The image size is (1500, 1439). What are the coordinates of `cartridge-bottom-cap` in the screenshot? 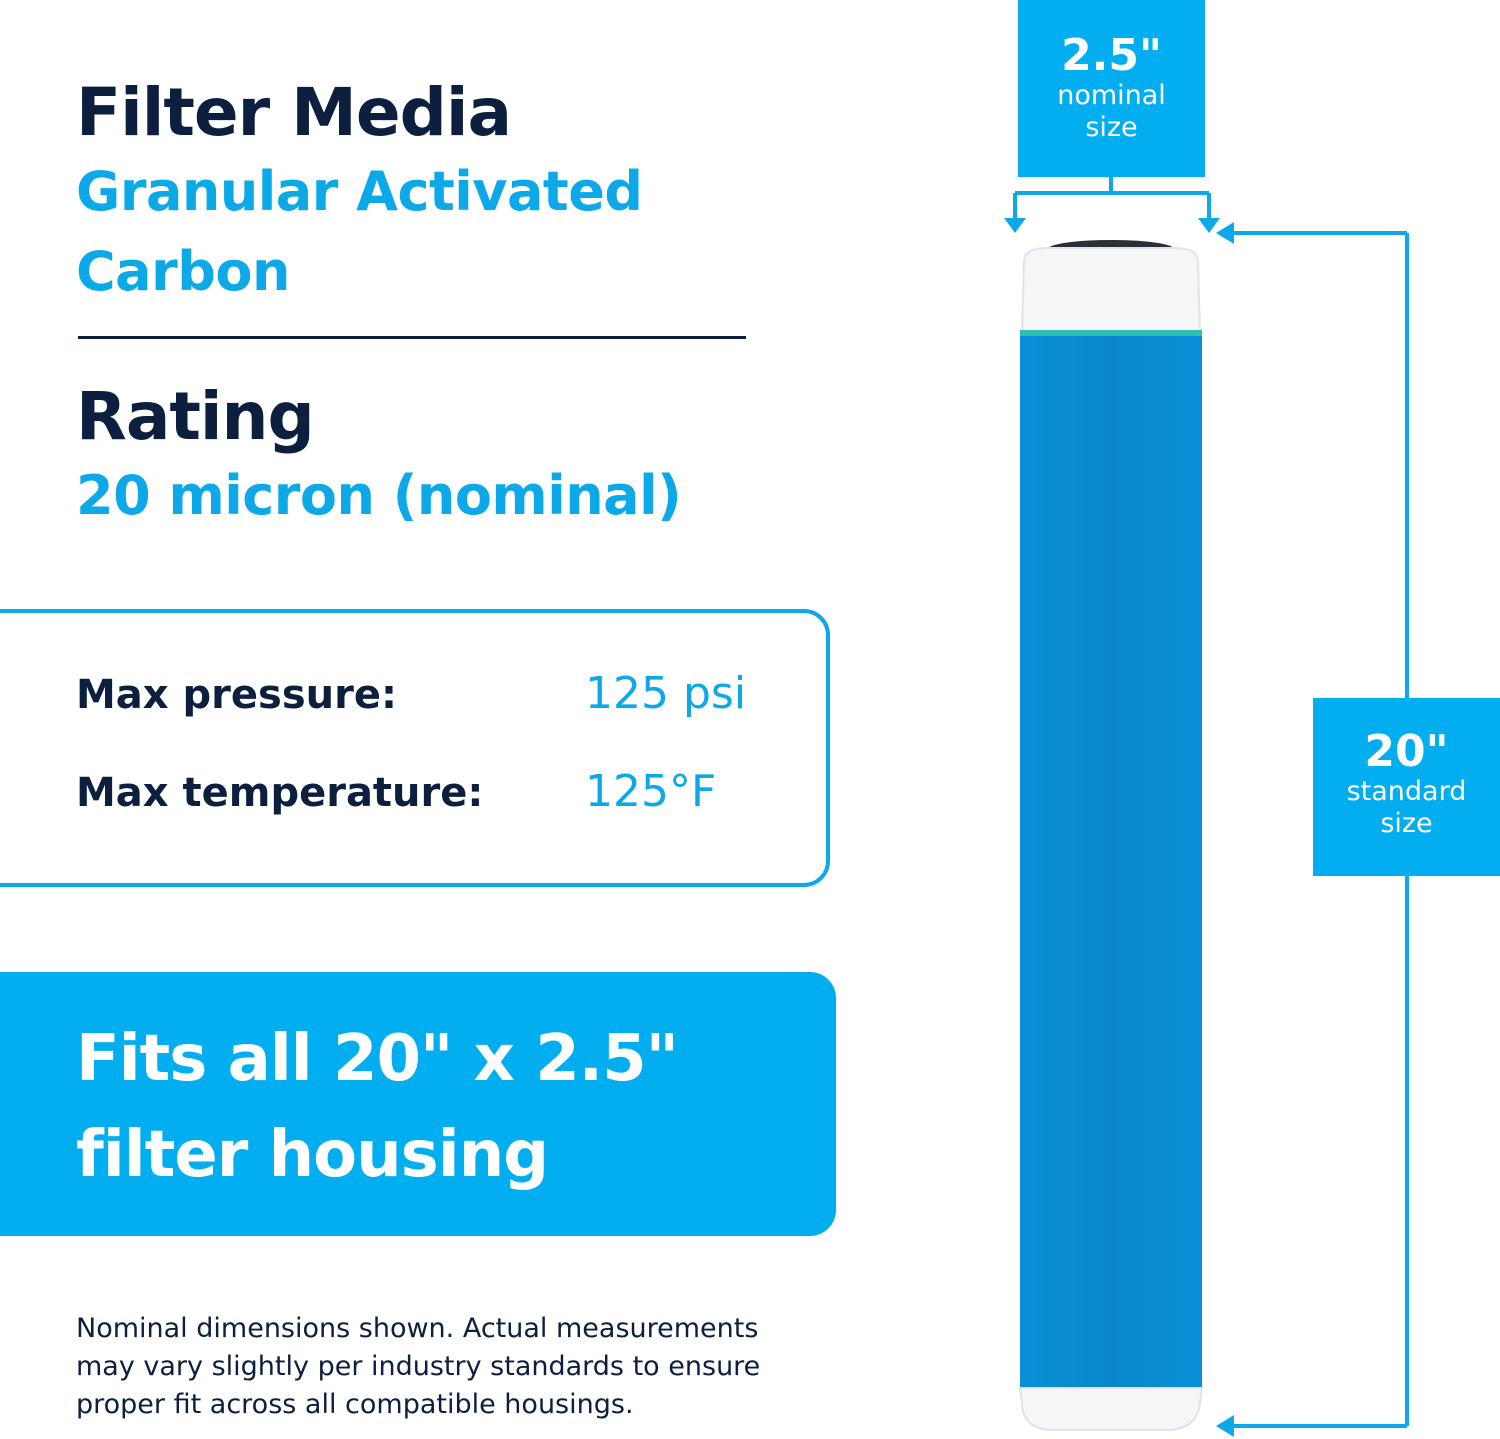 It's located at (1111, 1409).